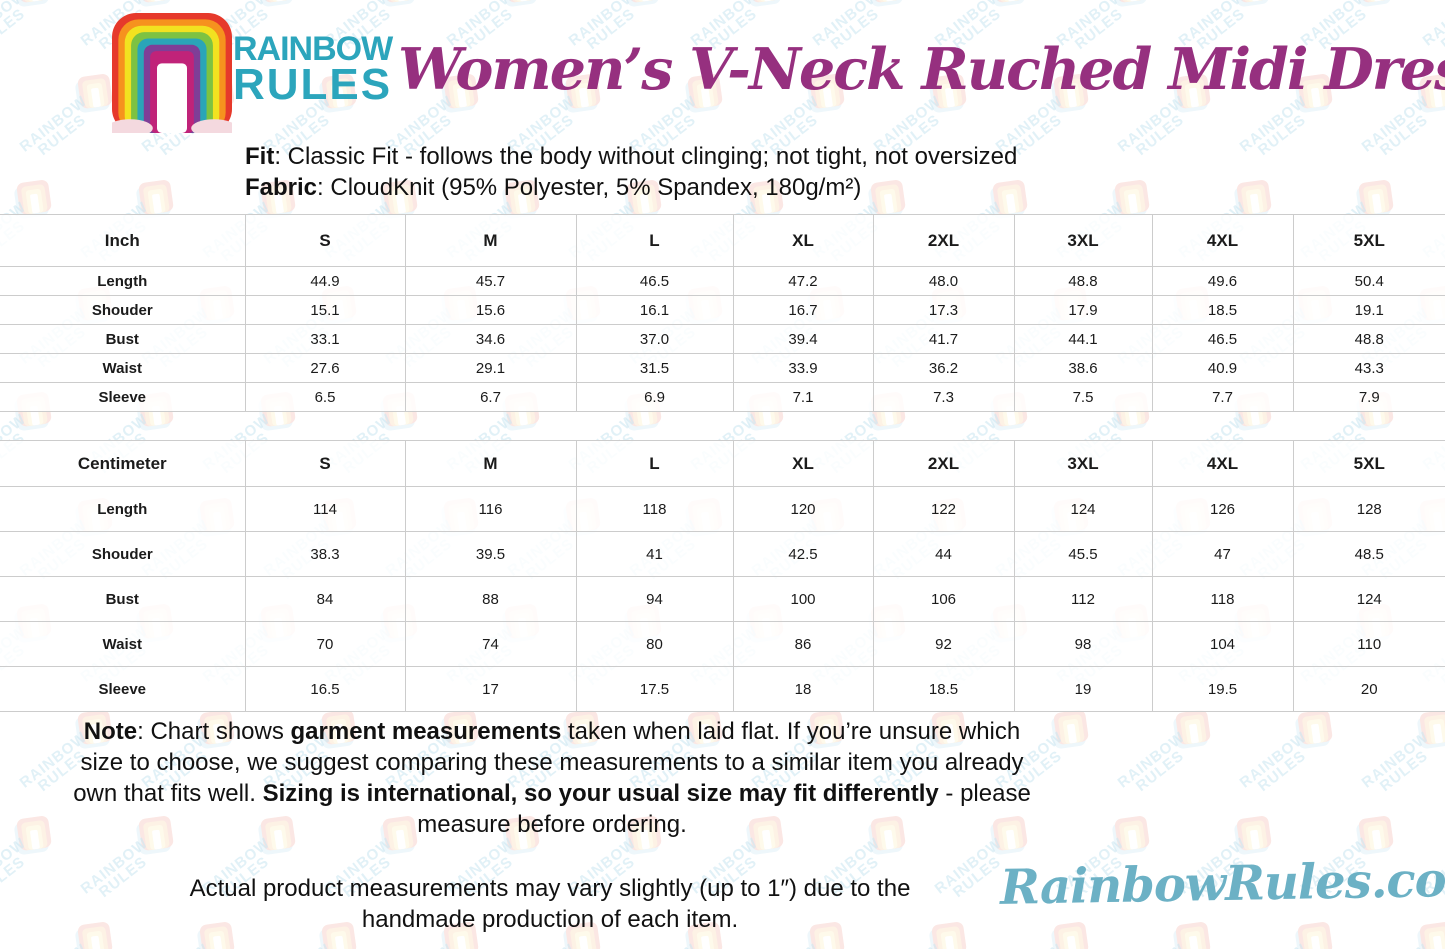  Describe the element at coordinates (1222, 644) in the screenshot. I see `measure-cell: 104` at that location.